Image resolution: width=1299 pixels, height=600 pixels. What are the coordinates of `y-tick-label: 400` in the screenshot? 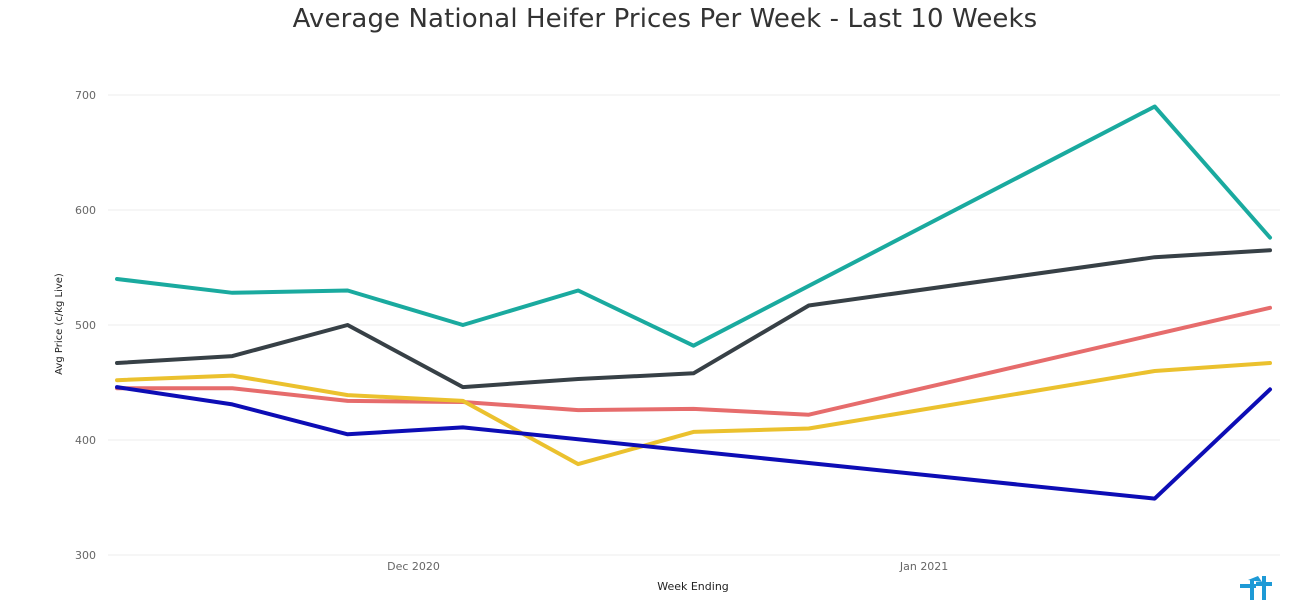 It's located at (85, 440).